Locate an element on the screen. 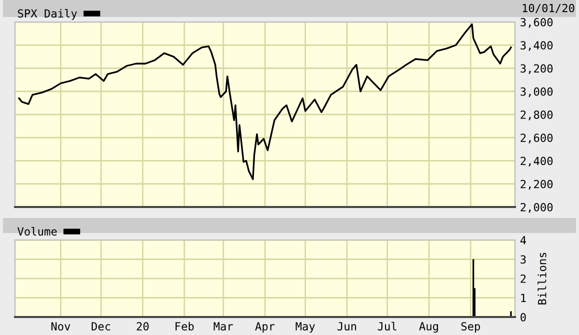 This screenshot has height=335, width=579. y-tick-label: 3,200 is located at coordinates (536, 69).